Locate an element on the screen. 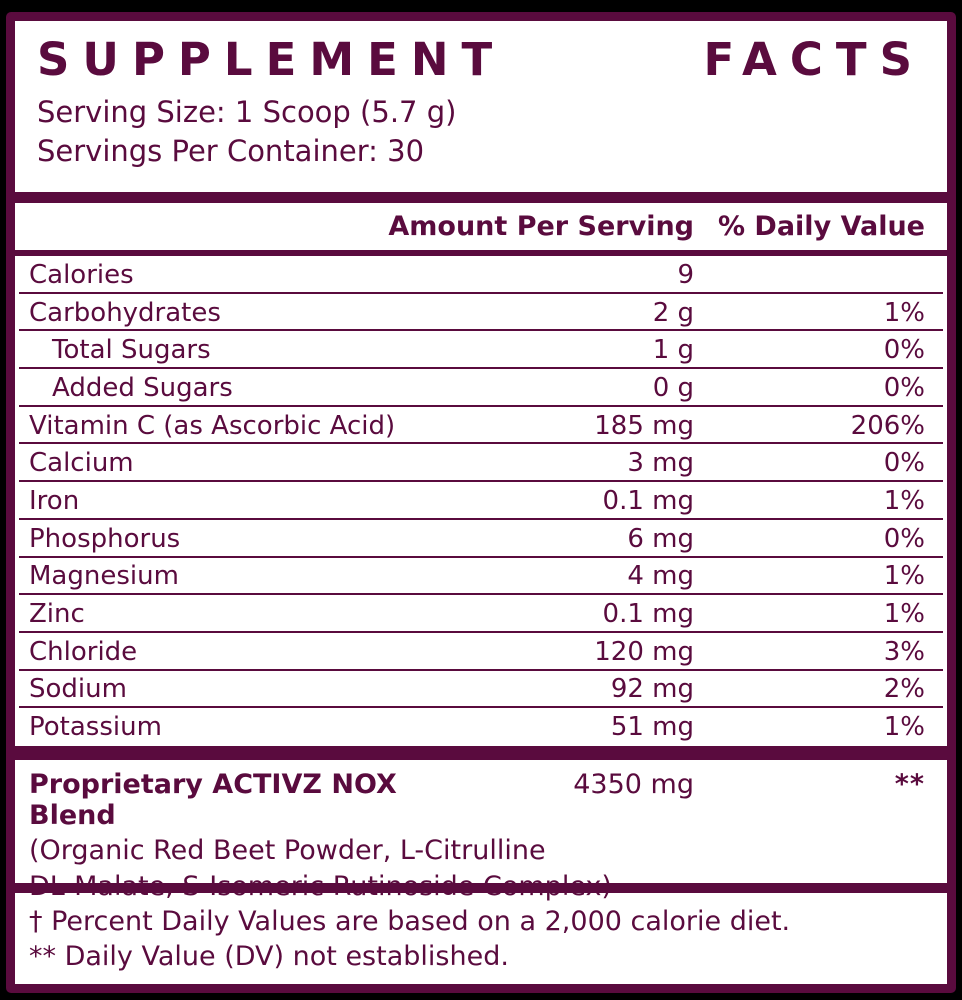 Image resolution: width=962 pixels, height=1000 pixels. nutrient-amount: 0 g is located at coordinates (673, 387).